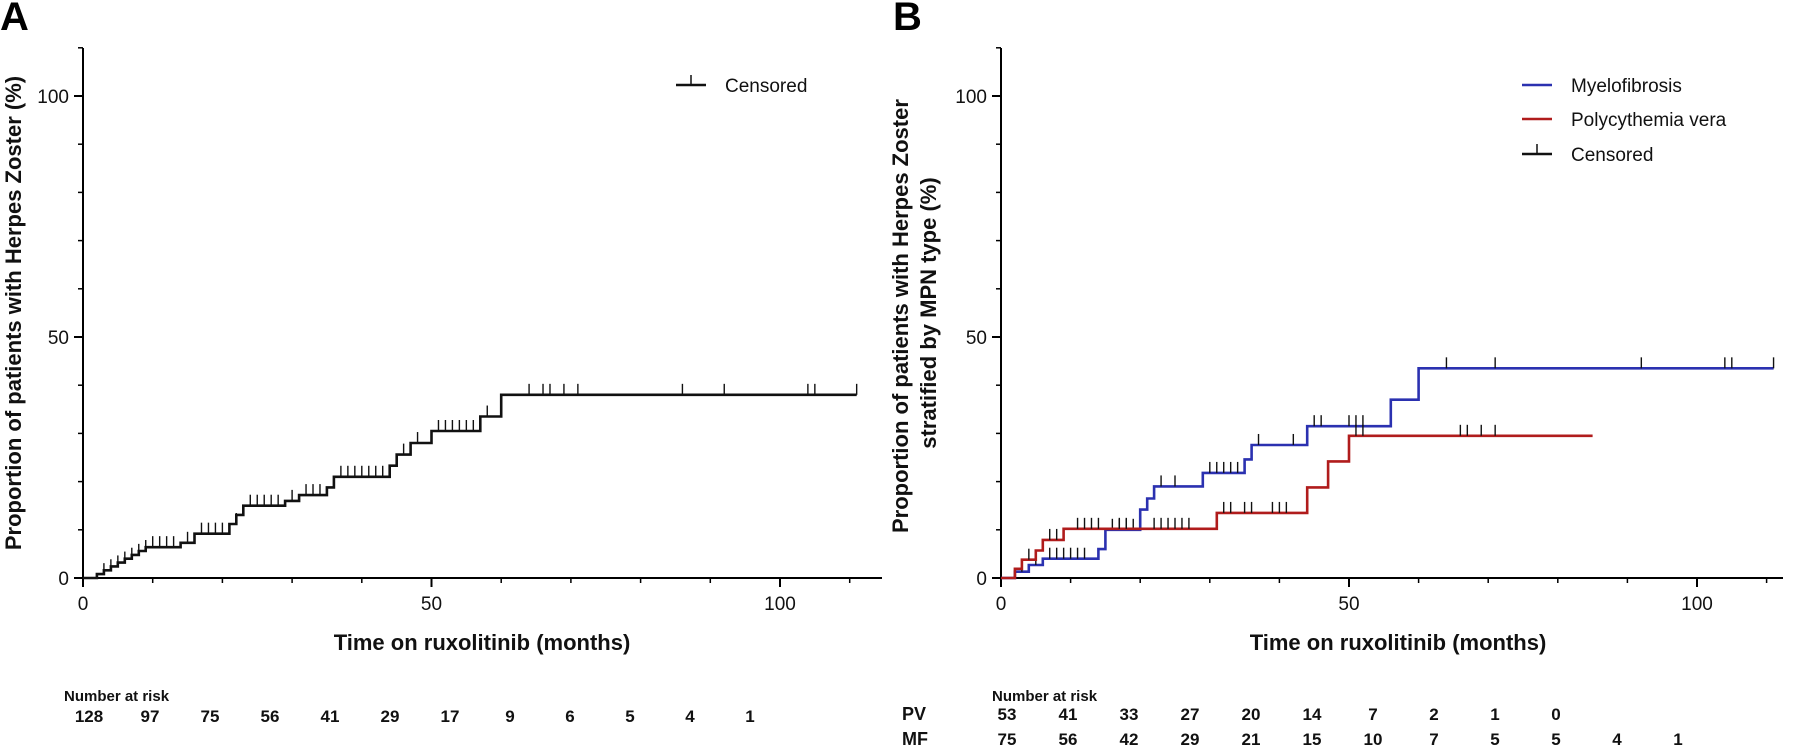 This screenshot has width=1800, height=749. I want to click on panel-b-curves, so click(1388, 468).